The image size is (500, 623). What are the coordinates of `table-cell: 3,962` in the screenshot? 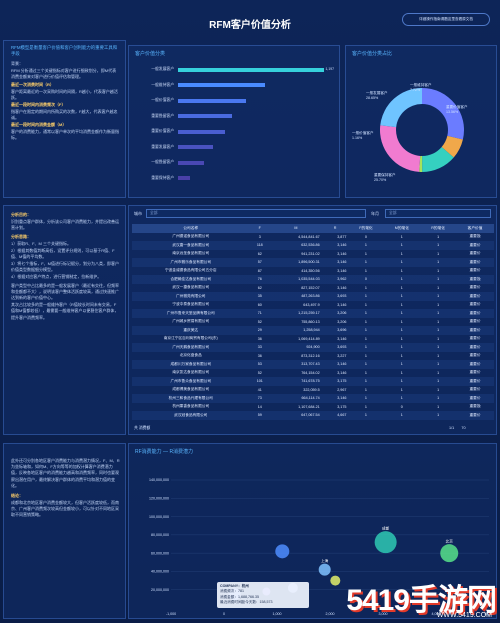 It's located at (335, 279).